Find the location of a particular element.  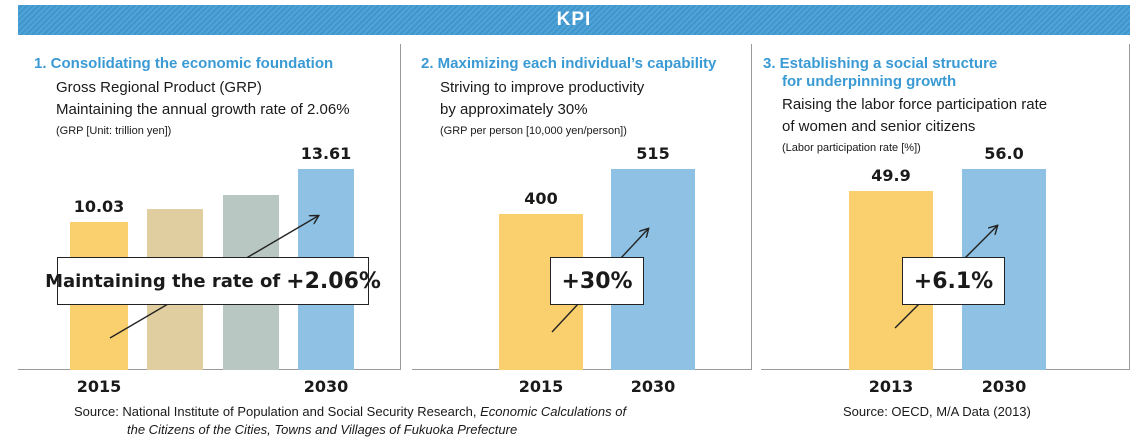

bar-value-label: 56.0 is located at coordinates (1004, 153).